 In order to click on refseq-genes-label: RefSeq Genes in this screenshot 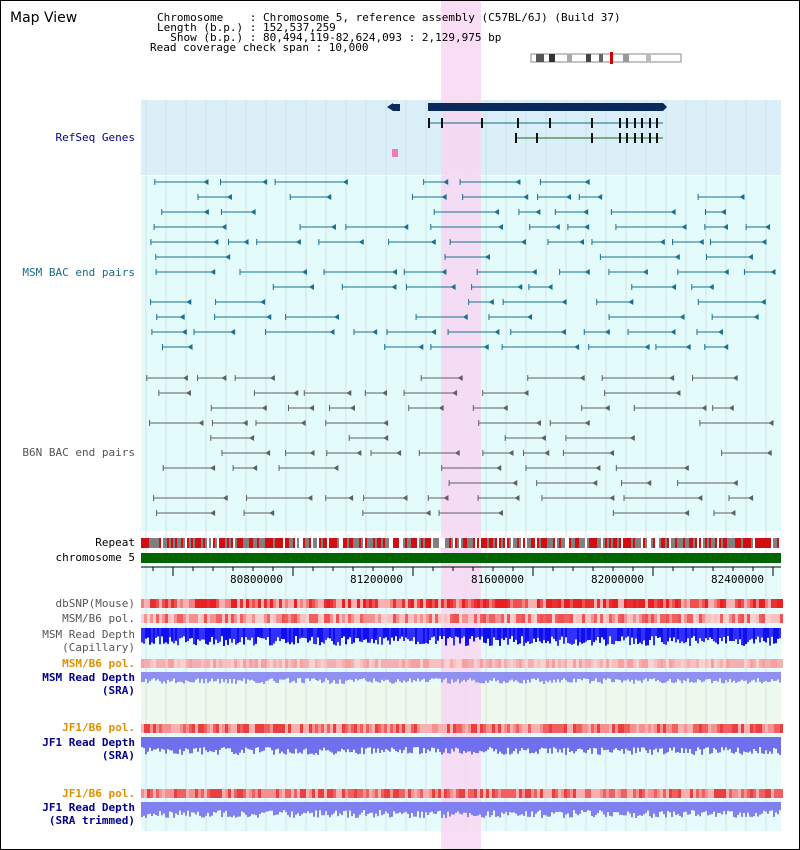, I will do `click(95, 137)`.